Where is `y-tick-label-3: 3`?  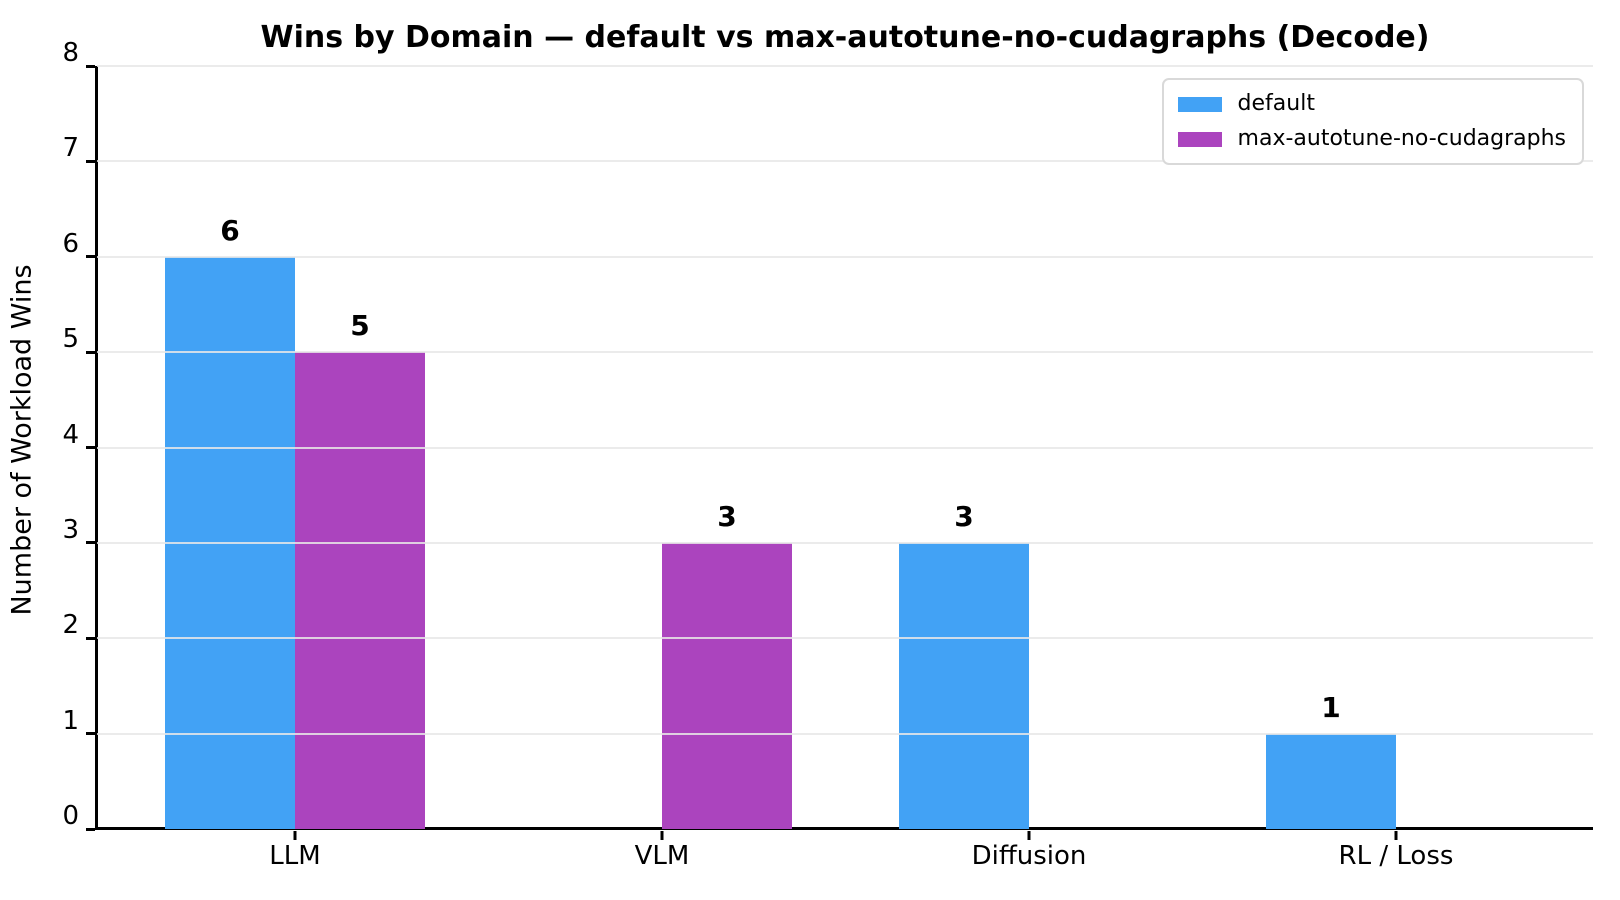 y-tick-label-3: 3 is located at coordinates (70, 529).